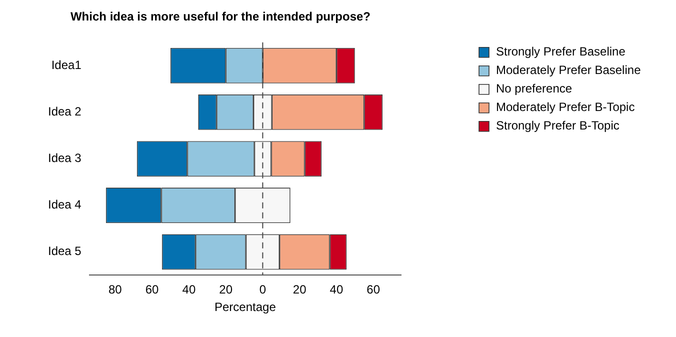 The width and height of the screenshot is (676, 337). Describe the element at coordinates (565, 107) in the screenshot. I see `legend-label: Moderately Prefer B-Topic` at that location.